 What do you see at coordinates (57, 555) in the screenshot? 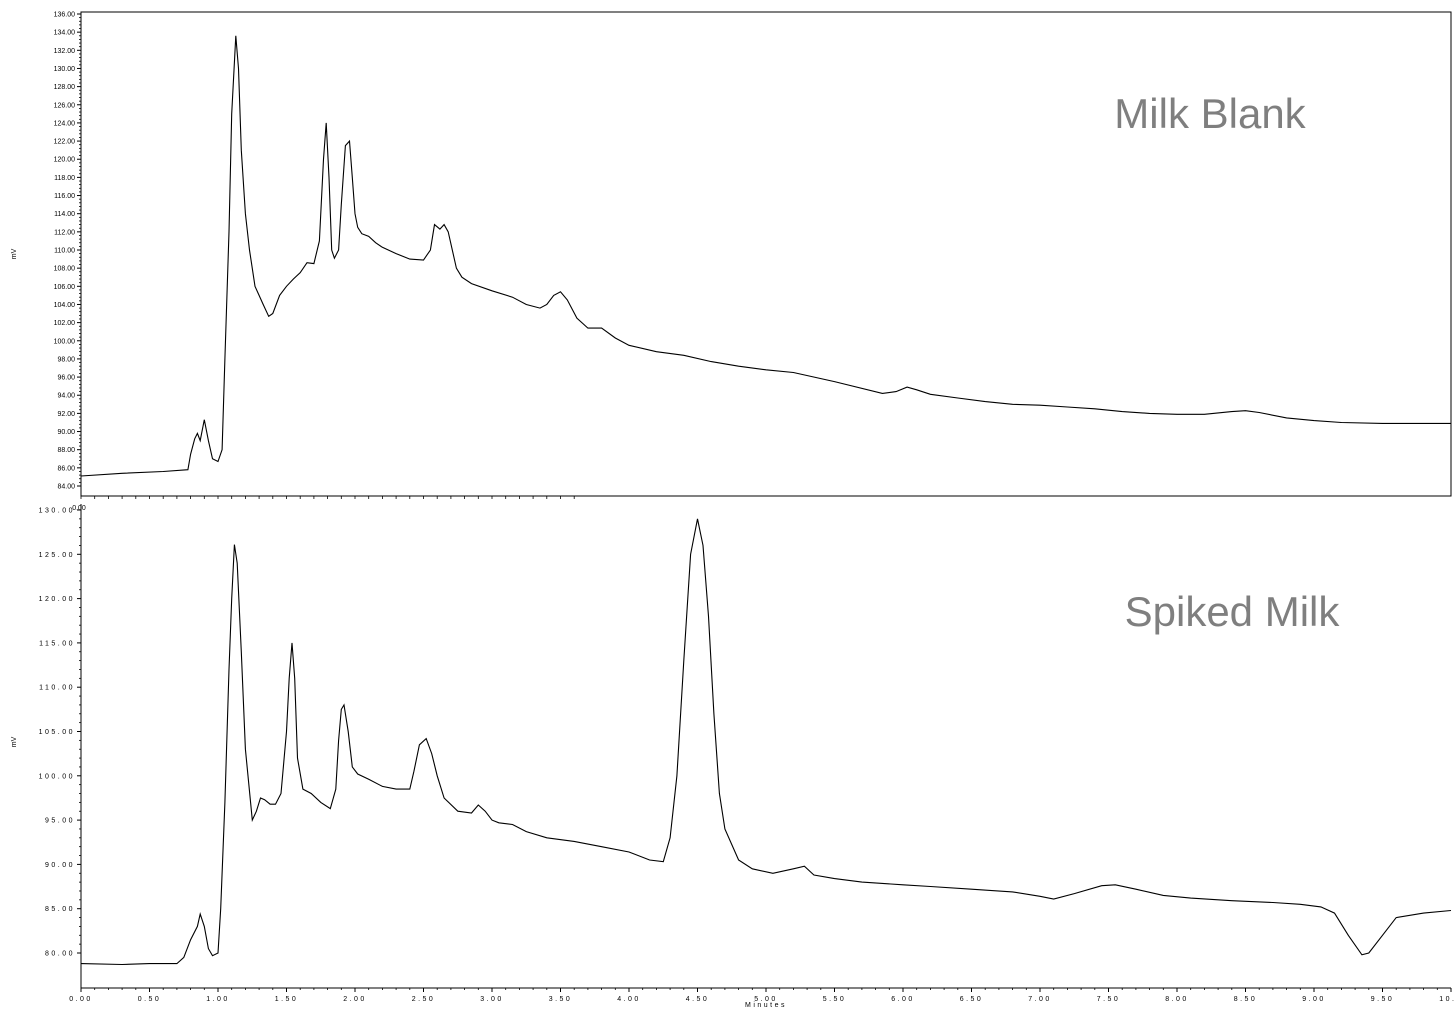
I see `spiked-milk-y-tick-label: 125.00` at bounding box center [57, 555].